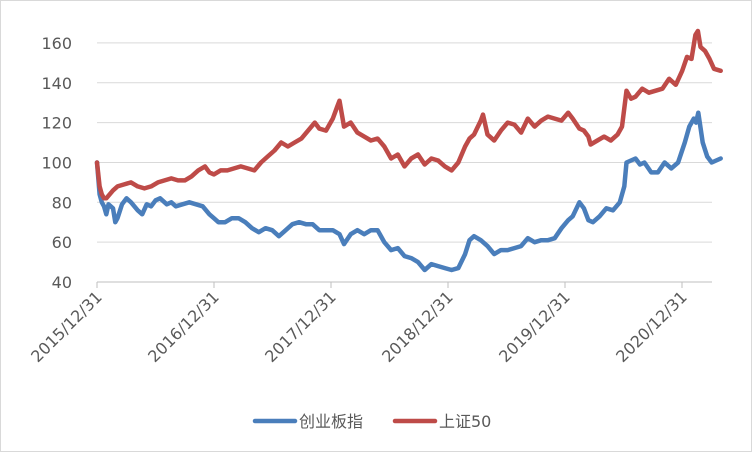 The image size is (752, 452). Describe the element at coordinates (183, 326) in the screenshot. I see `x-tick-label: 2016/12/31` at that location.